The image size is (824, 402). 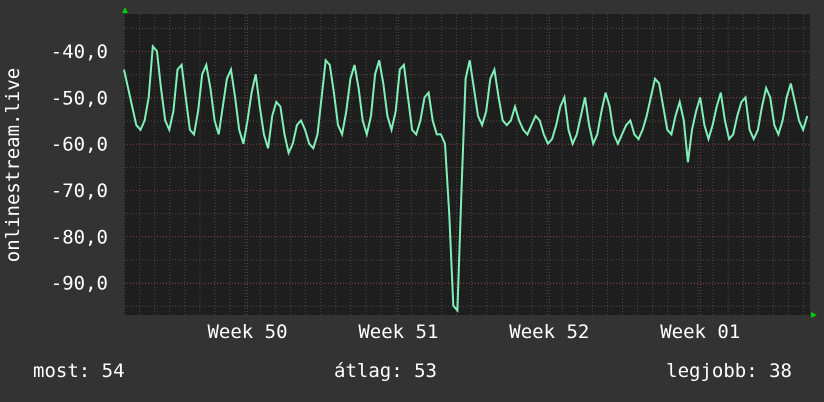 What do you see at coordinates (398, 332) in the screenshot?
I see `x-tick-label: Week 51` at bounding box center [398, 332].